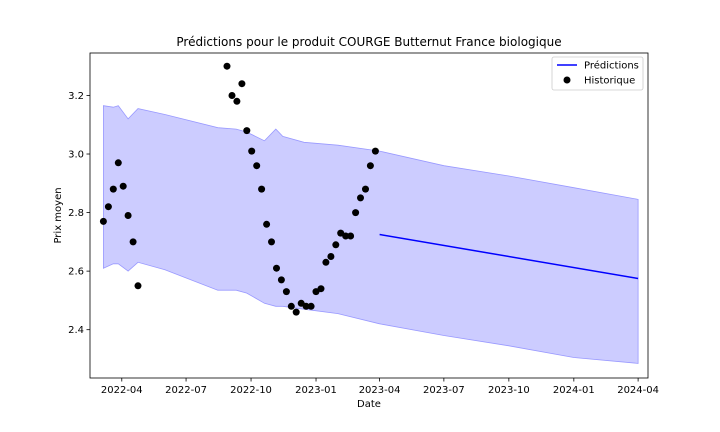  What do you see at coordinates (76, 155) in the screenshot?
I see `y-tick-label: 3.0` at bounding box center [76, 155].